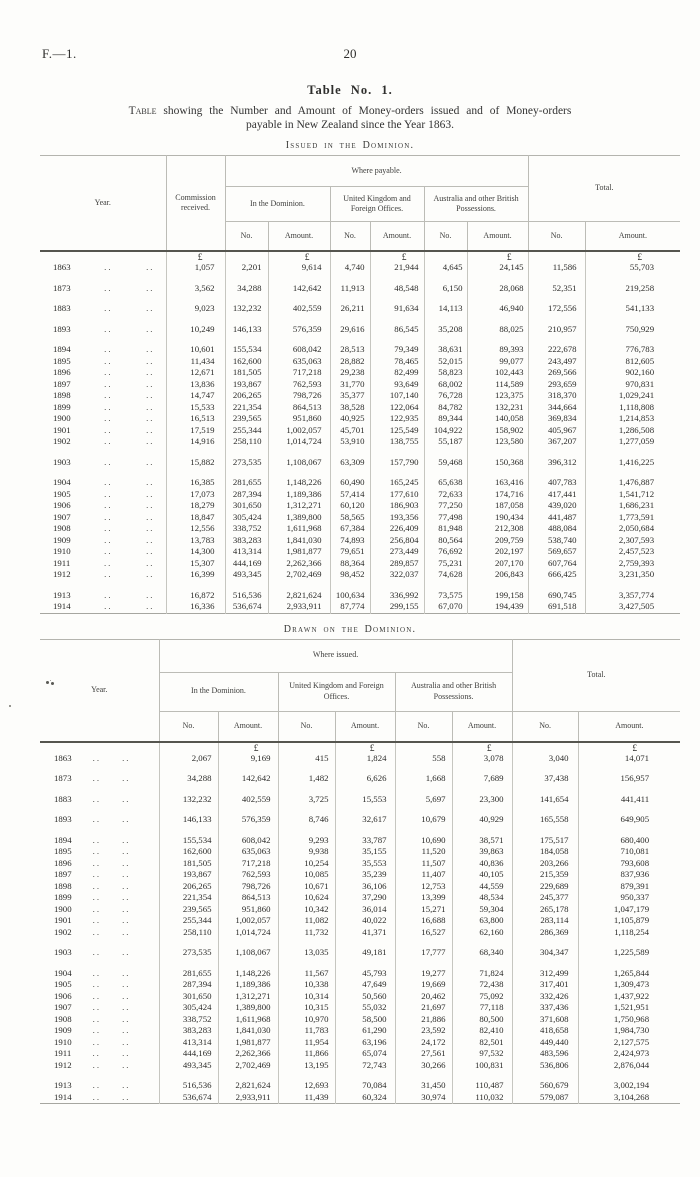 Image resolution: width=700 pixels, height=1177 pixels. Describe the element at coordinates (256, 908) in the screenshot. I see `cell-value: 951,860` at that location.